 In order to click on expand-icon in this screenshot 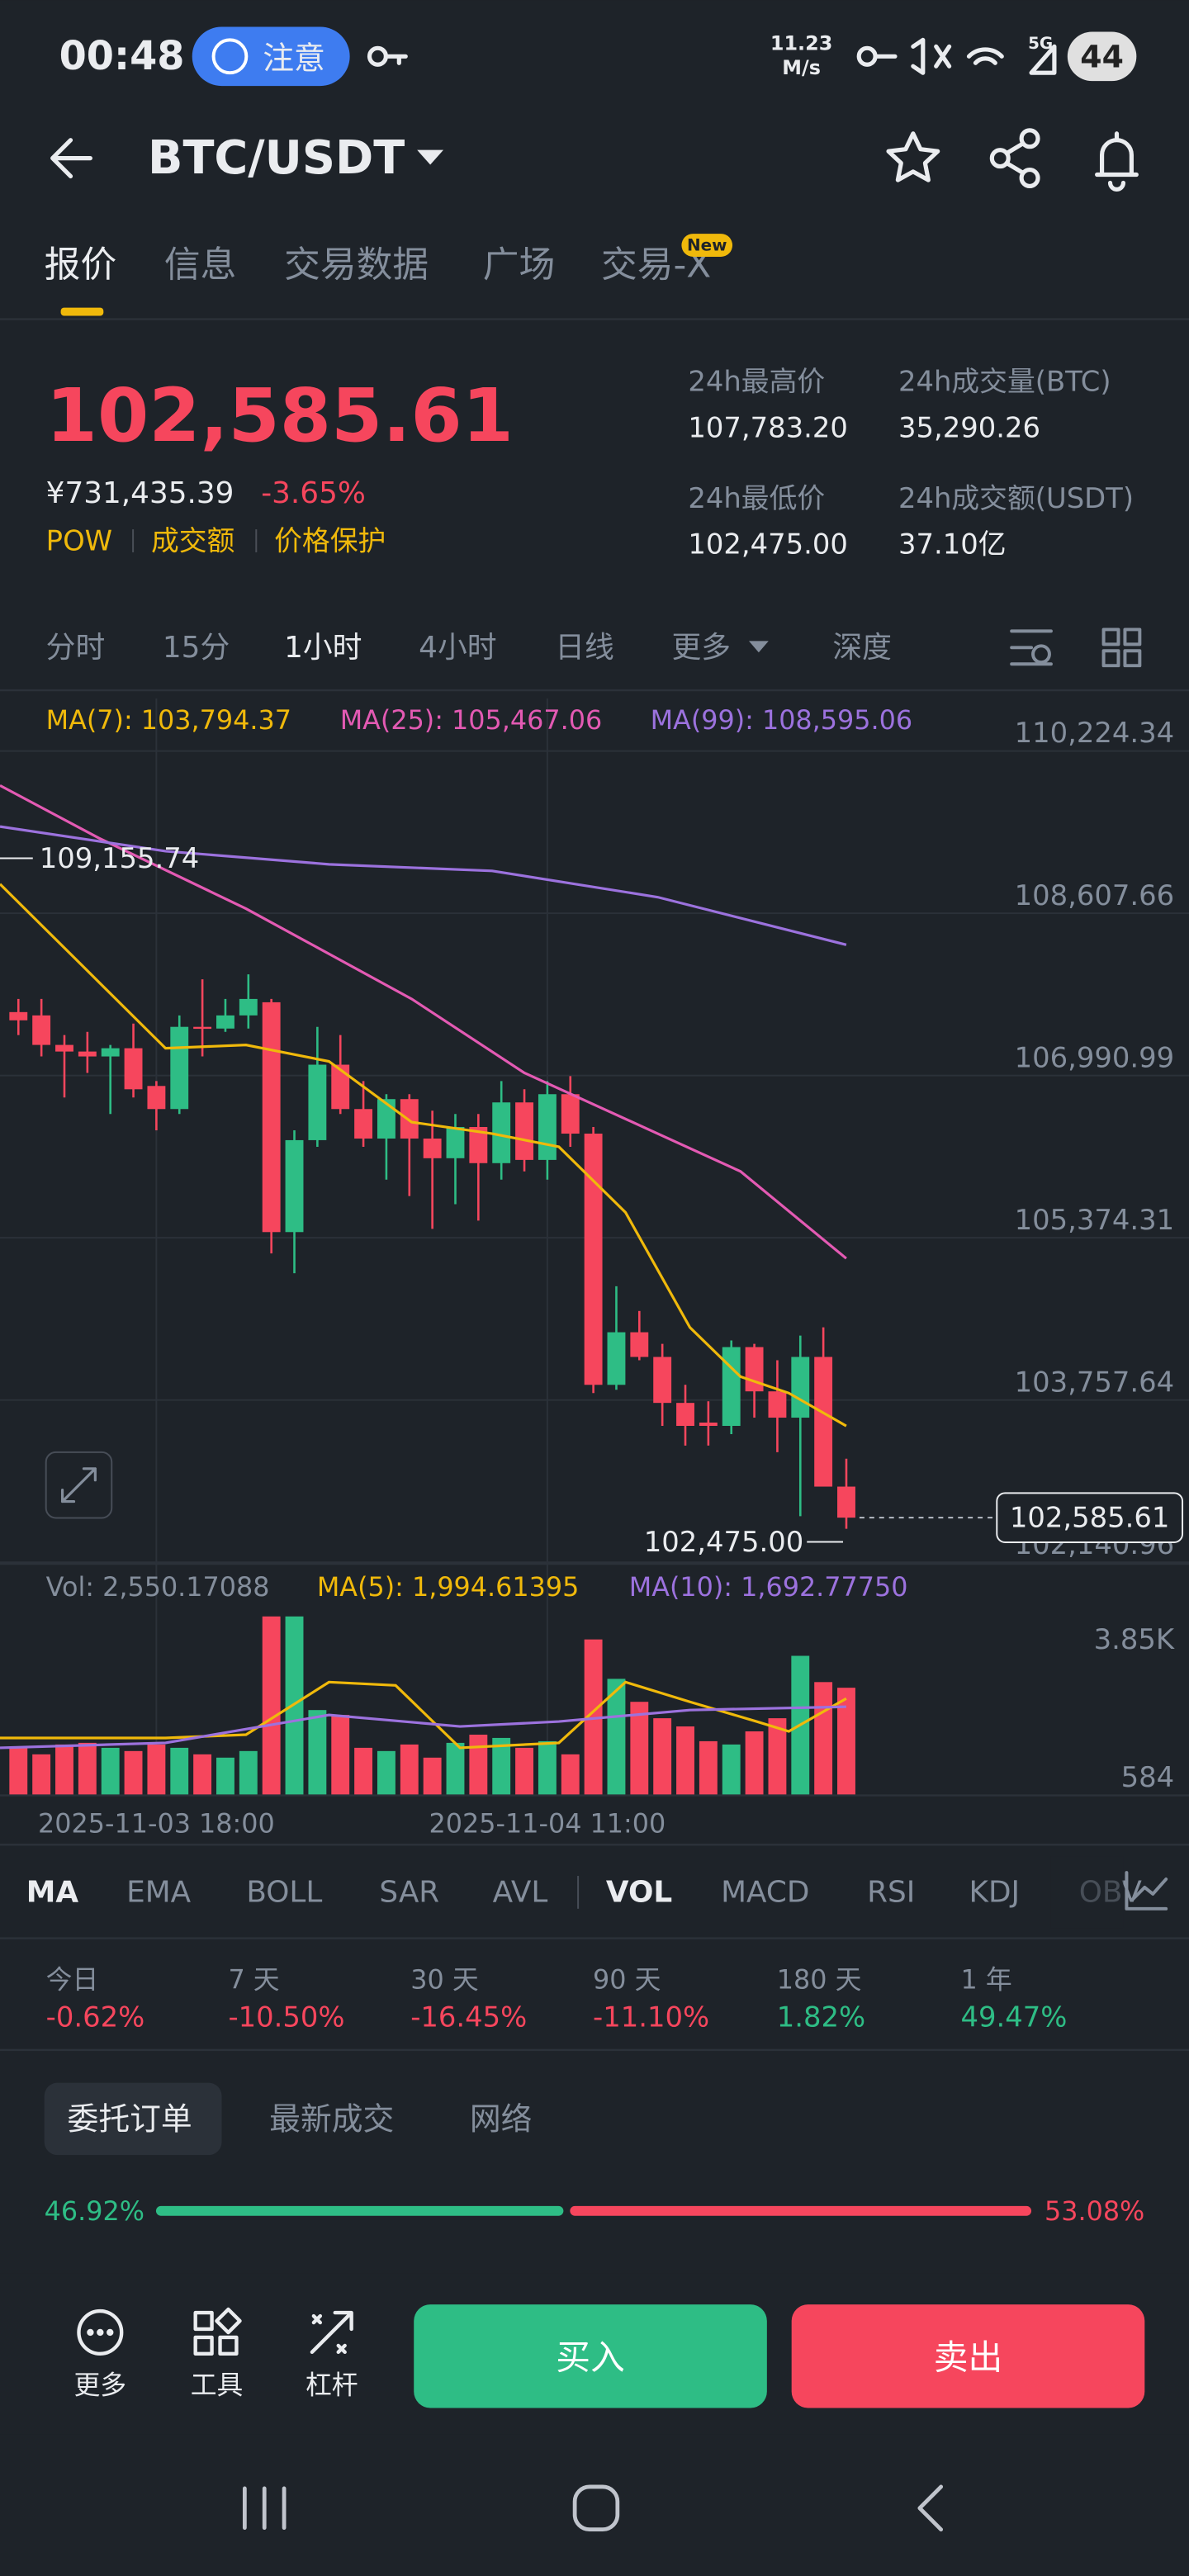, I will do `click(78, 1485)`.